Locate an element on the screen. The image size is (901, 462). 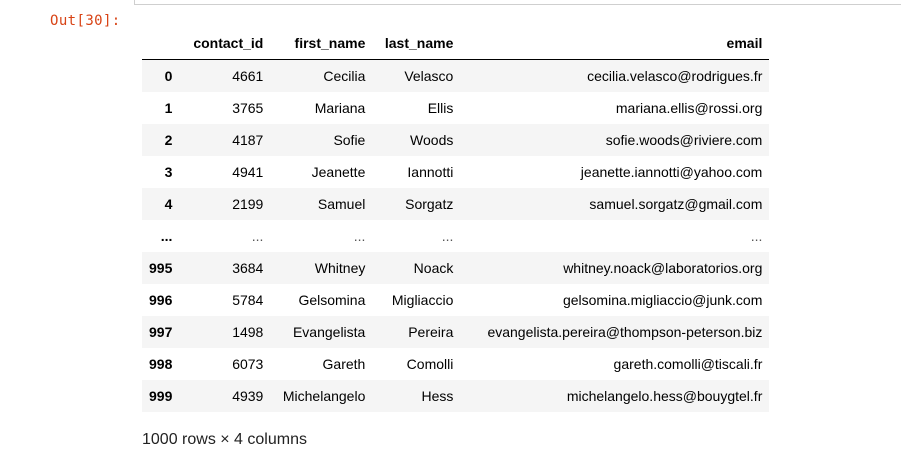
row-index: 999 is located at coordinates (161, 396).